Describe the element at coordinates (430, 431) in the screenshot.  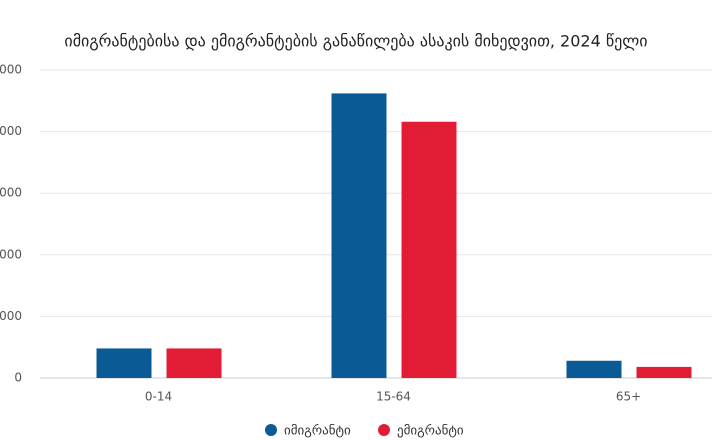
I see `legend-label: ემიგრანტი` at that location.